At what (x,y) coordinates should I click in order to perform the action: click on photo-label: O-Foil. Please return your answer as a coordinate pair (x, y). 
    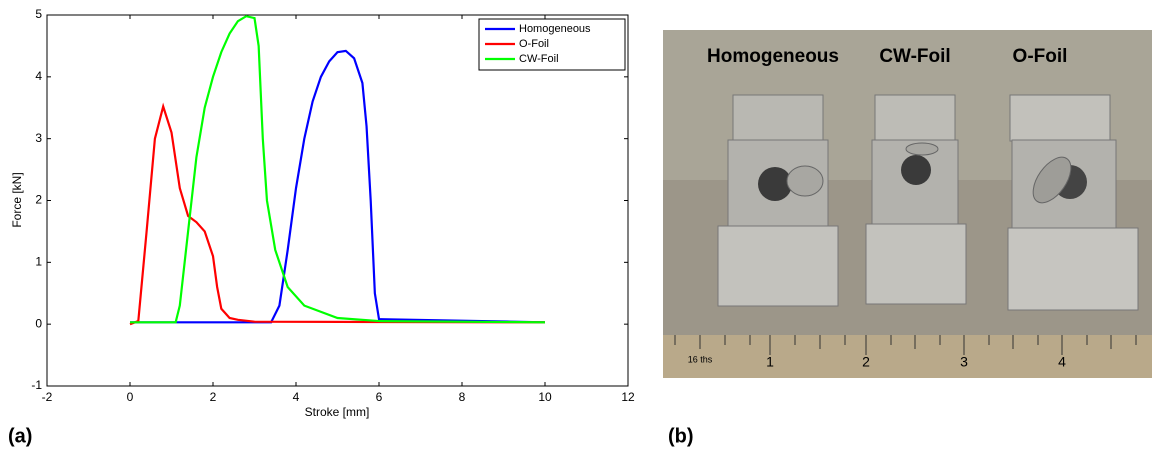
    Looking at the image, I should click on (1040, 56).